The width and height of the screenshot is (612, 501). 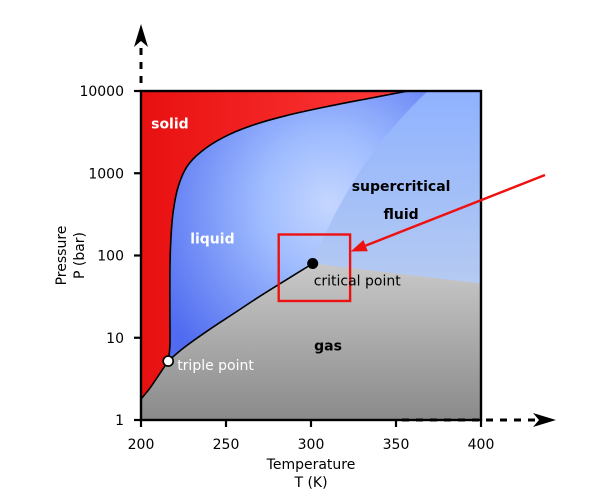 I want to click on y-tick-label-1: 10, so click(x=115, y=339).